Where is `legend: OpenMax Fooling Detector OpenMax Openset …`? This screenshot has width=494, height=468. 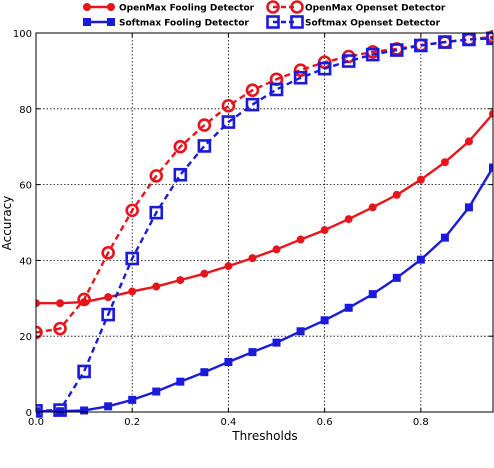 legend: OpenMax Fooling Detector OpenMax Openset … is located at coordinates (264, 14).